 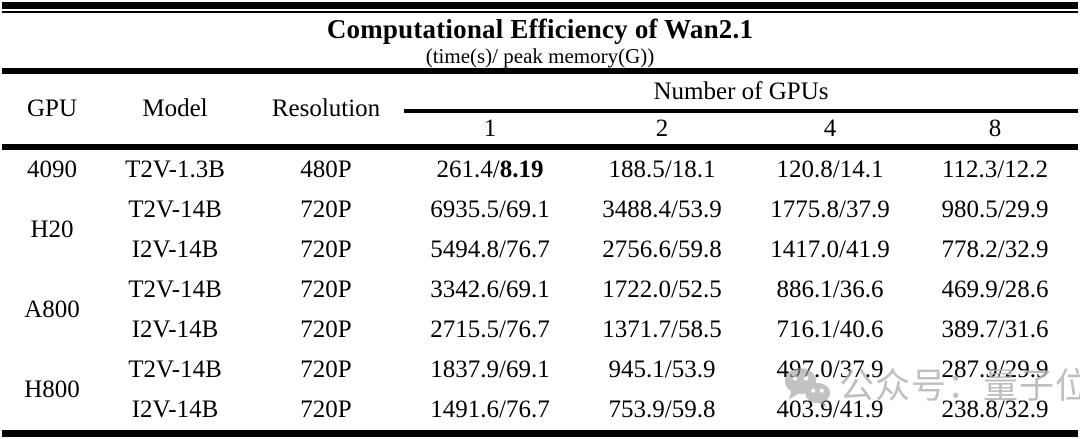 I want to click on resolution-cell: 480P, so click(x=326, y=169).